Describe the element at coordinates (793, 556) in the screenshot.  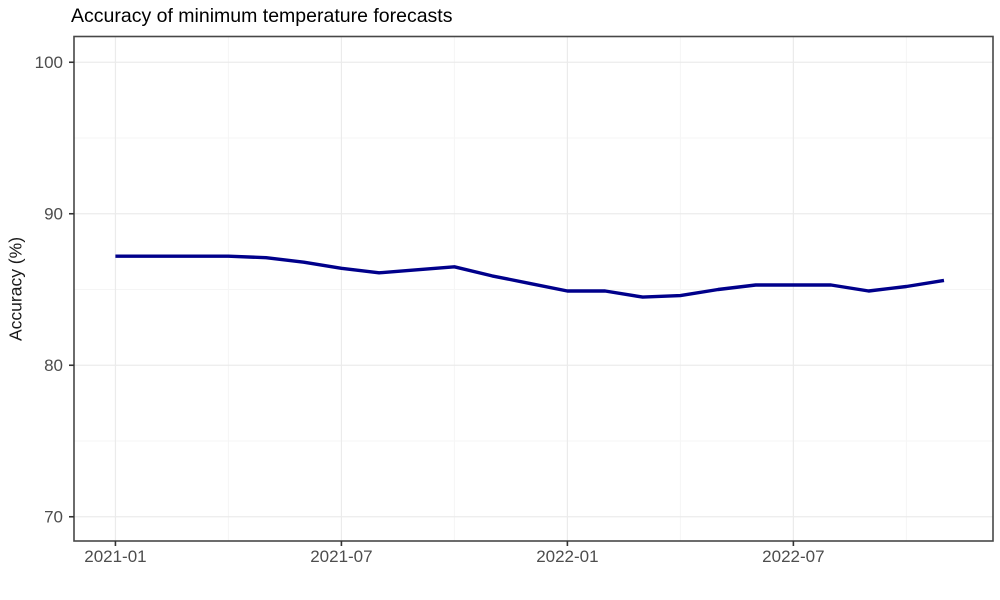
I see `x-tick-label: 2022-07` at that location.